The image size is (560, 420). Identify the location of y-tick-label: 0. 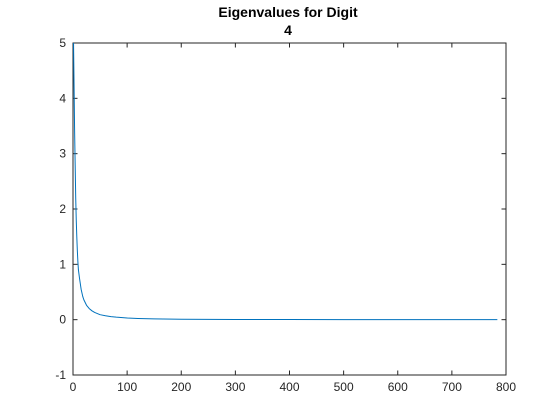
(62, 320).